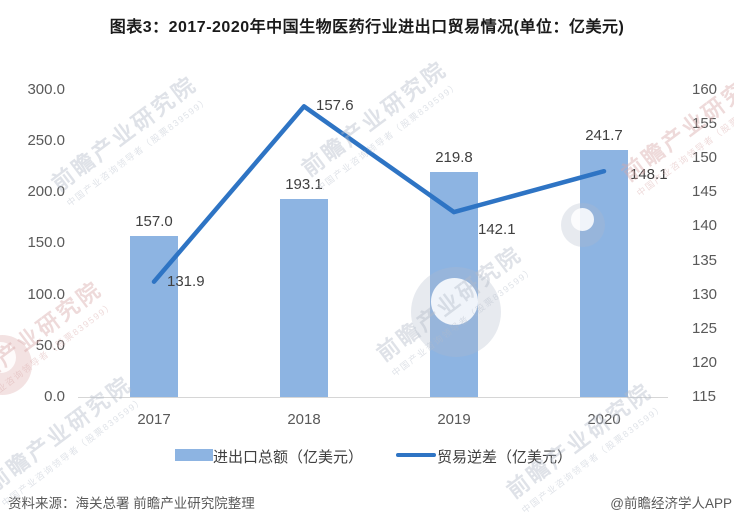 Image resolution: width=734 pixels, height=522 pixels. What do you see at coordinates (454, 284) in the screenshot?
I see `bar-2019` at bounding box center [454, 284].